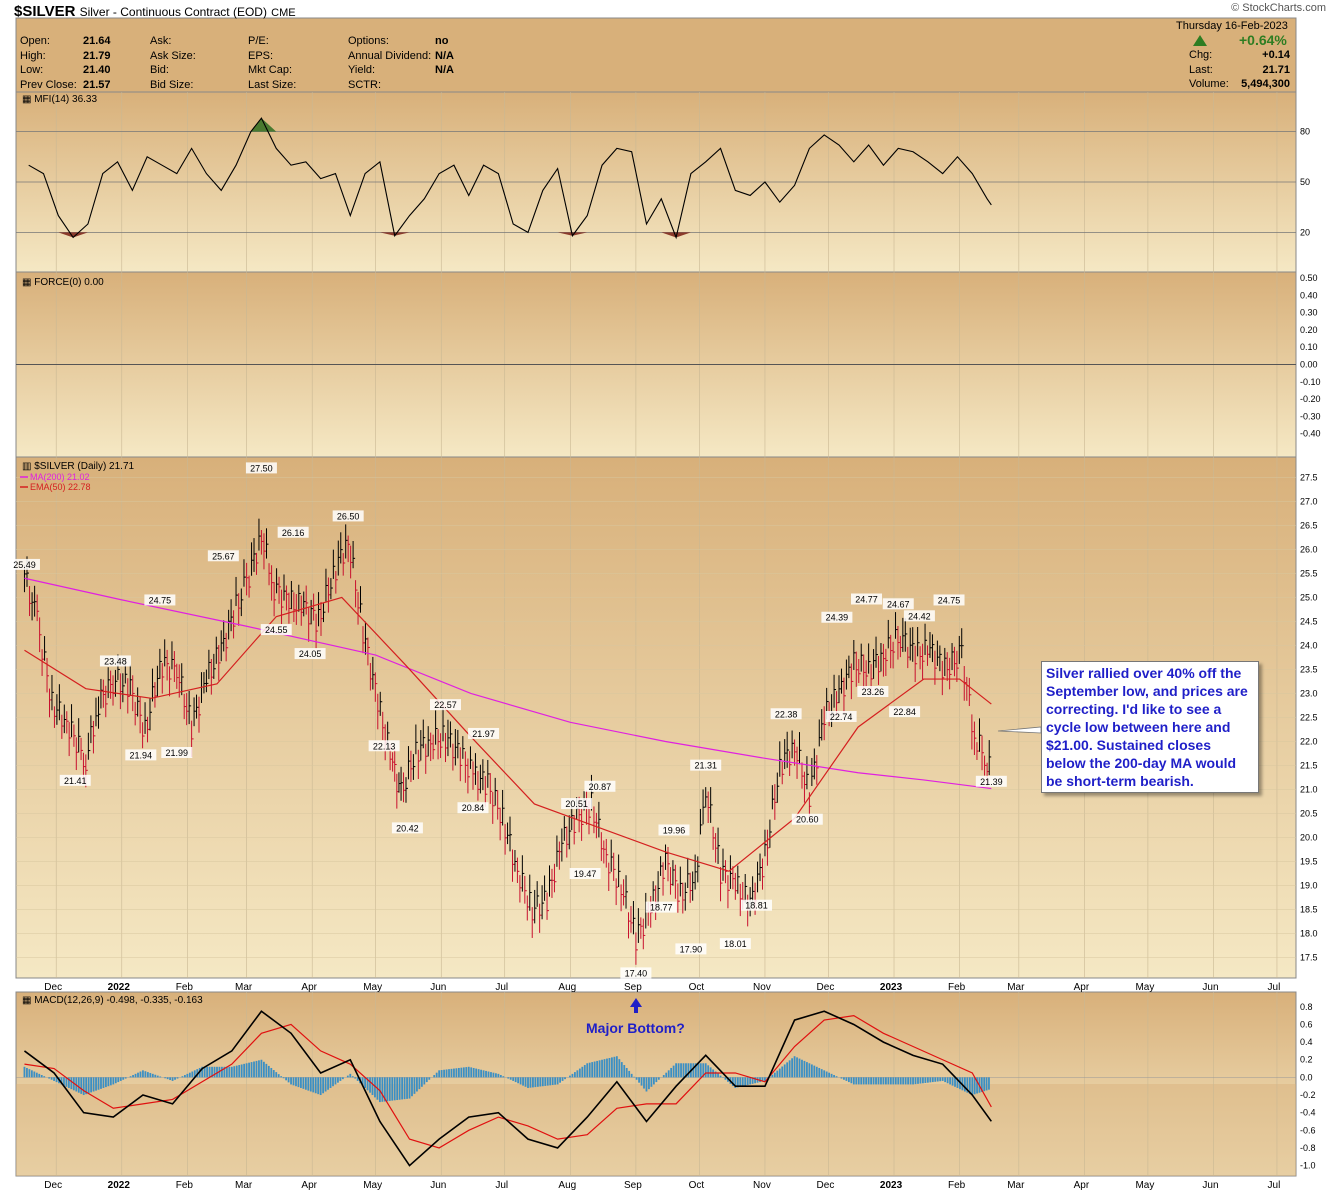 The image size is (1340, 1192). I want to click on macd-x-tick: Sep, so click(633, 1185).